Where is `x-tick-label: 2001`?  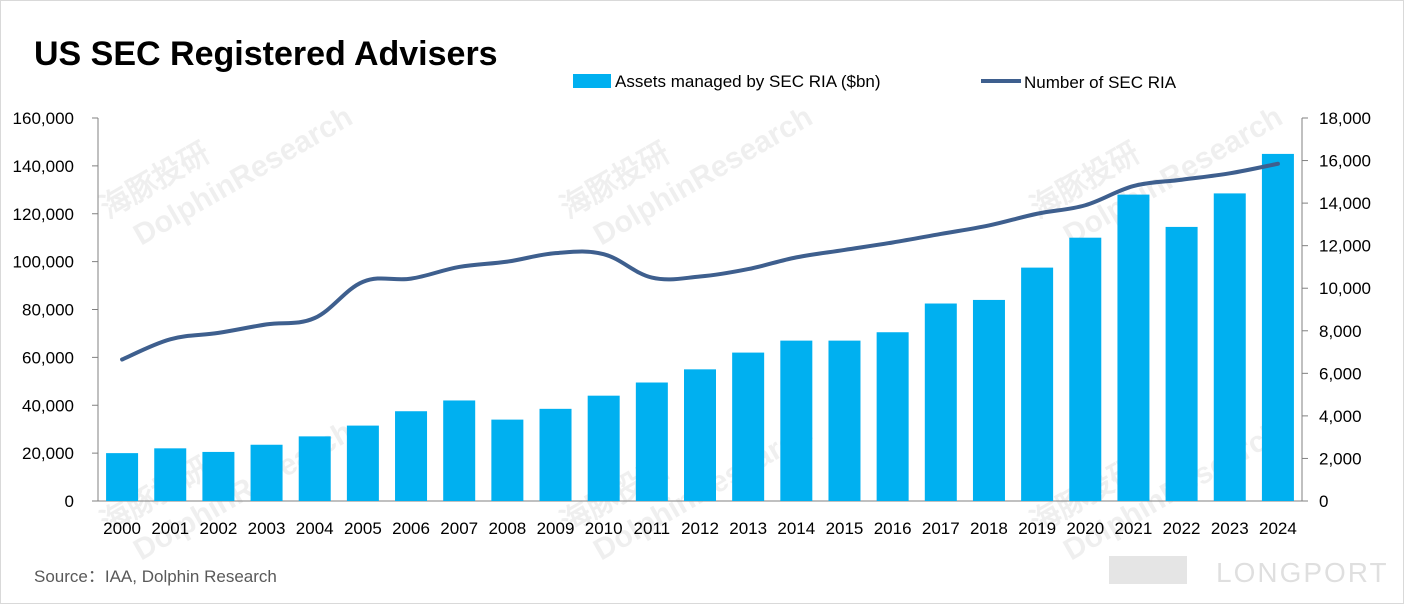 x-tick-label: 2001 is located at coordinates (170, 528).